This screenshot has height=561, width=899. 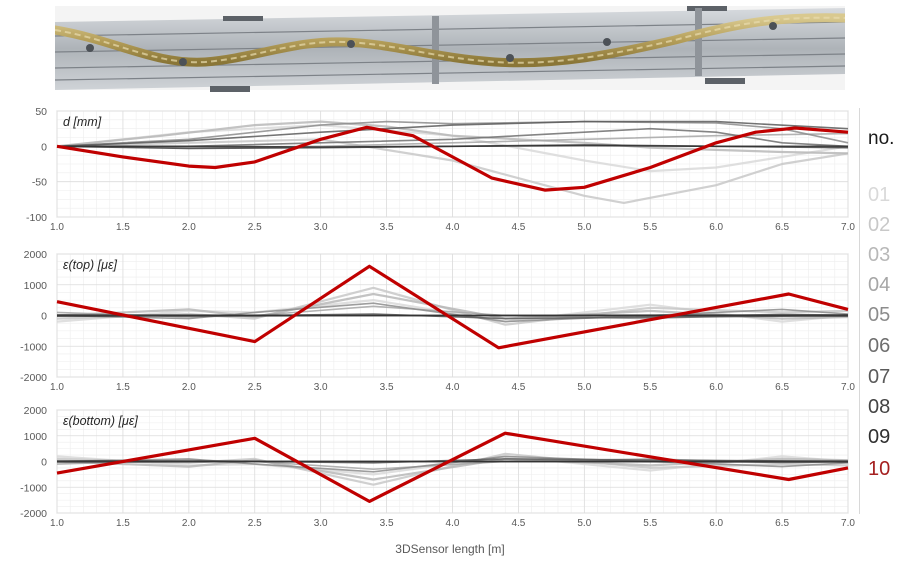 I want to click on x-axis-label: 3DSensor length [m], so click(x=449, y=549).